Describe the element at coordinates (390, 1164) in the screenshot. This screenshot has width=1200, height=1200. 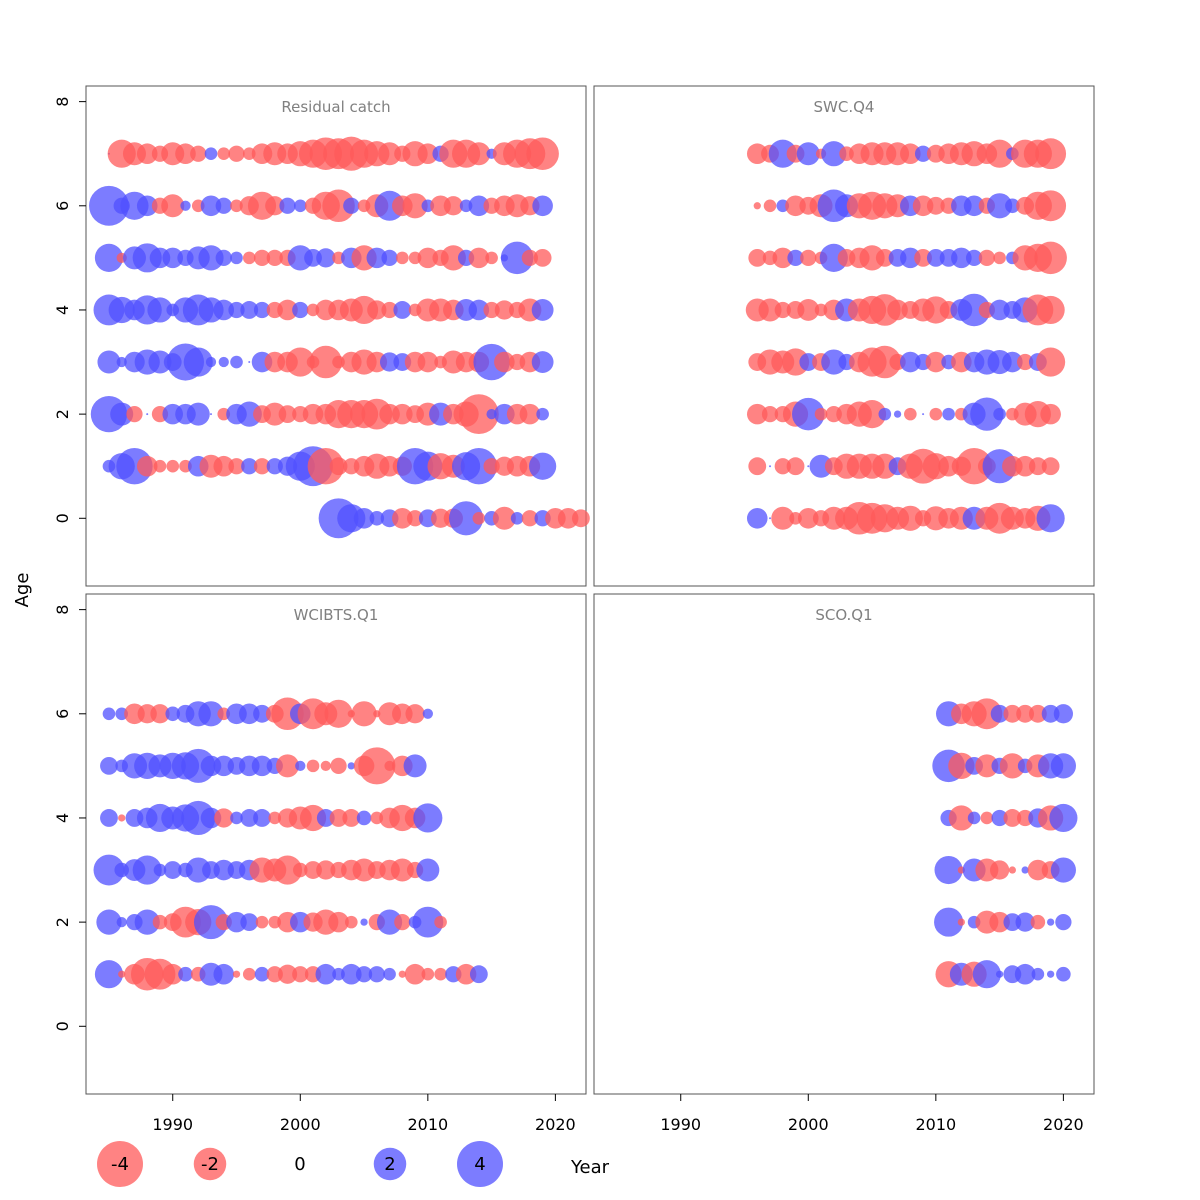
I see `legend-bubble` at that location.